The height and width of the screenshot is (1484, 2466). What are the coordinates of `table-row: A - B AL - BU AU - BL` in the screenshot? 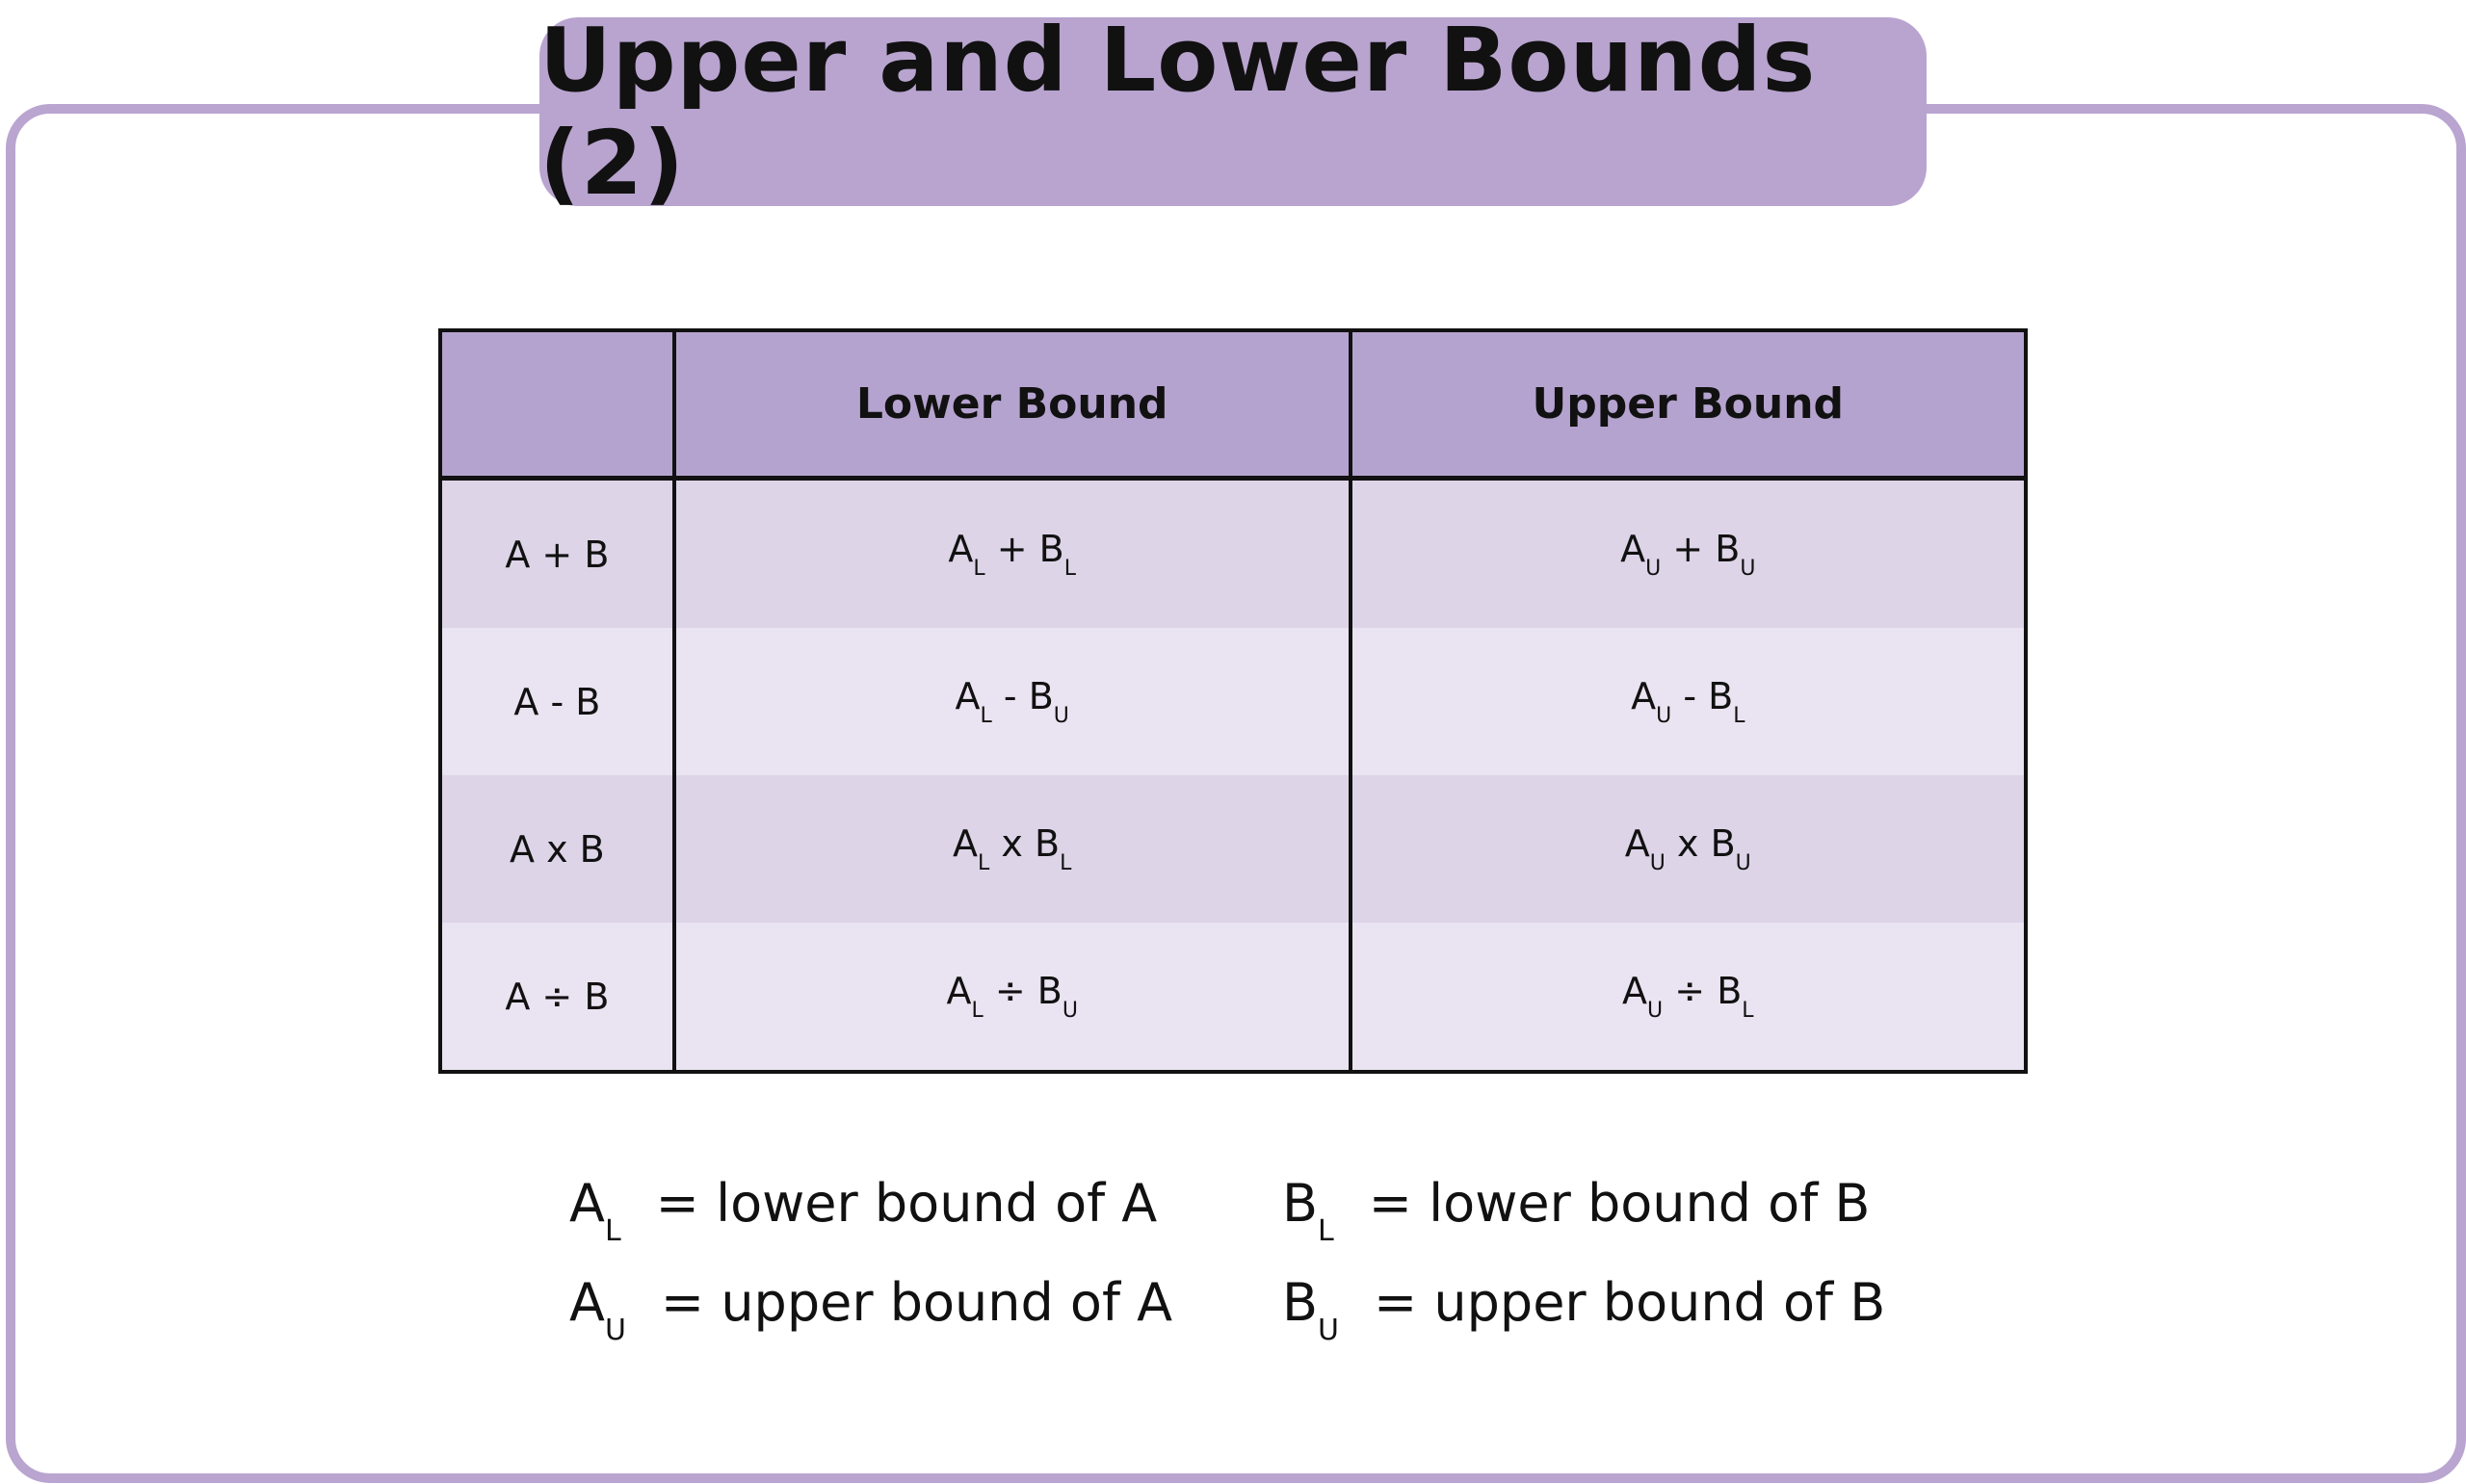 It's located at (1233, 701).